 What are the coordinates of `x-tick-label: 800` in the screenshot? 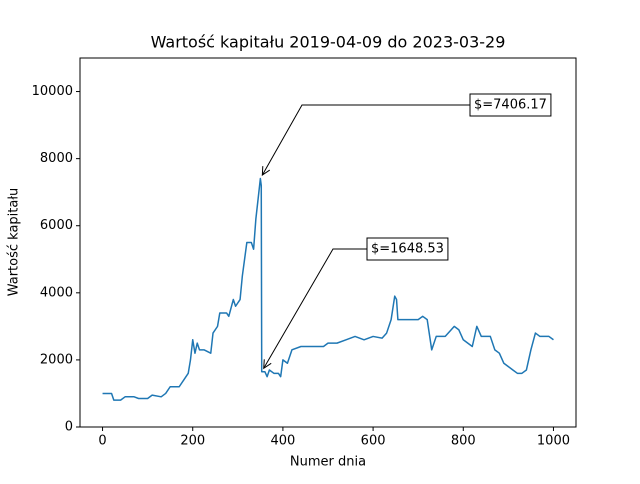 It's located at (463, 441).